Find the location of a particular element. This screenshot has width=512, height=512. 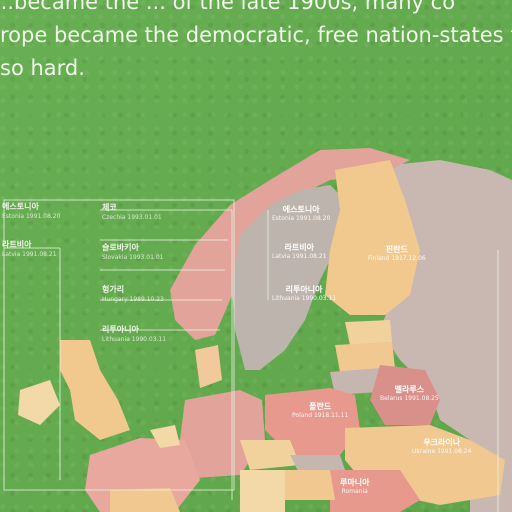

map-label-finland: 핀란드 Finland 1917.12.06 is located at coordinates (397, 254).